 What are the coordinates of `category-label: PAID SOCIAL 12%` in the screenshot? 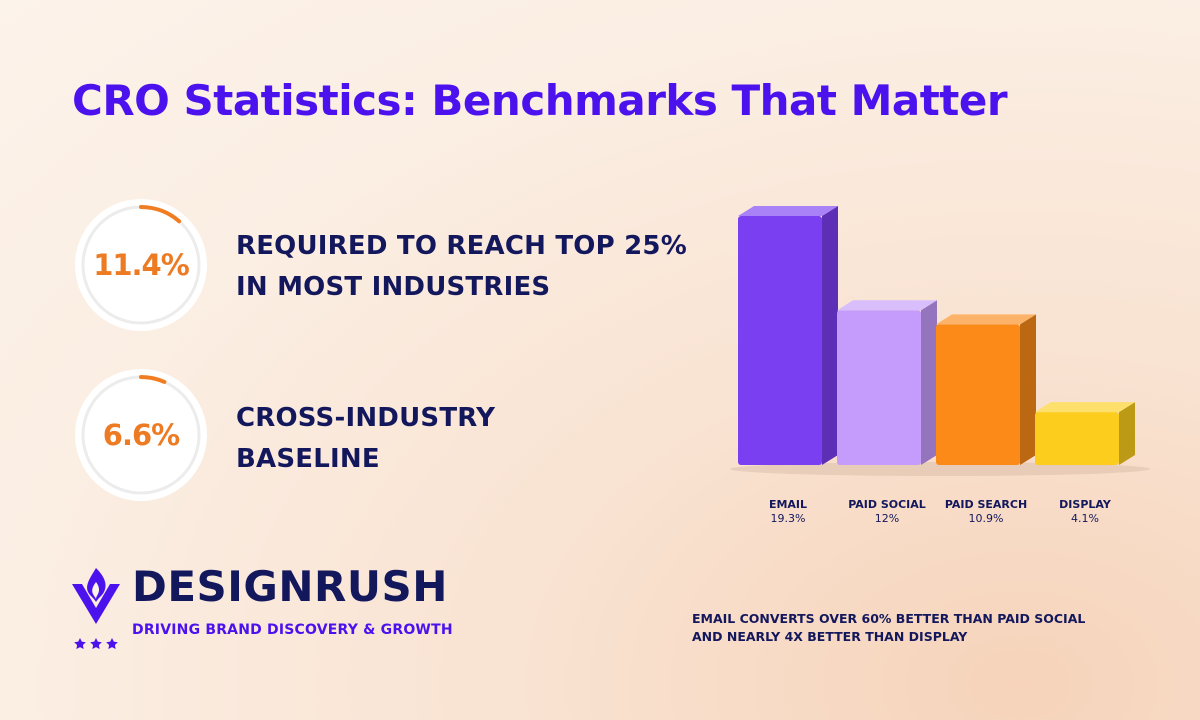 It's located at (887, 512).